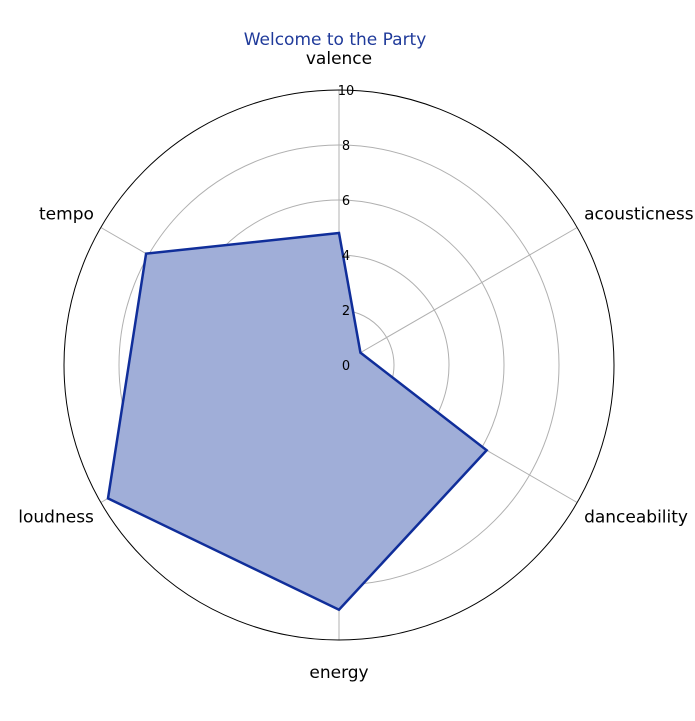  What do you see at coordinates (346, 146) in the screenshot?
I see `tick-label-8: 8` at bounding box center [346, 146].